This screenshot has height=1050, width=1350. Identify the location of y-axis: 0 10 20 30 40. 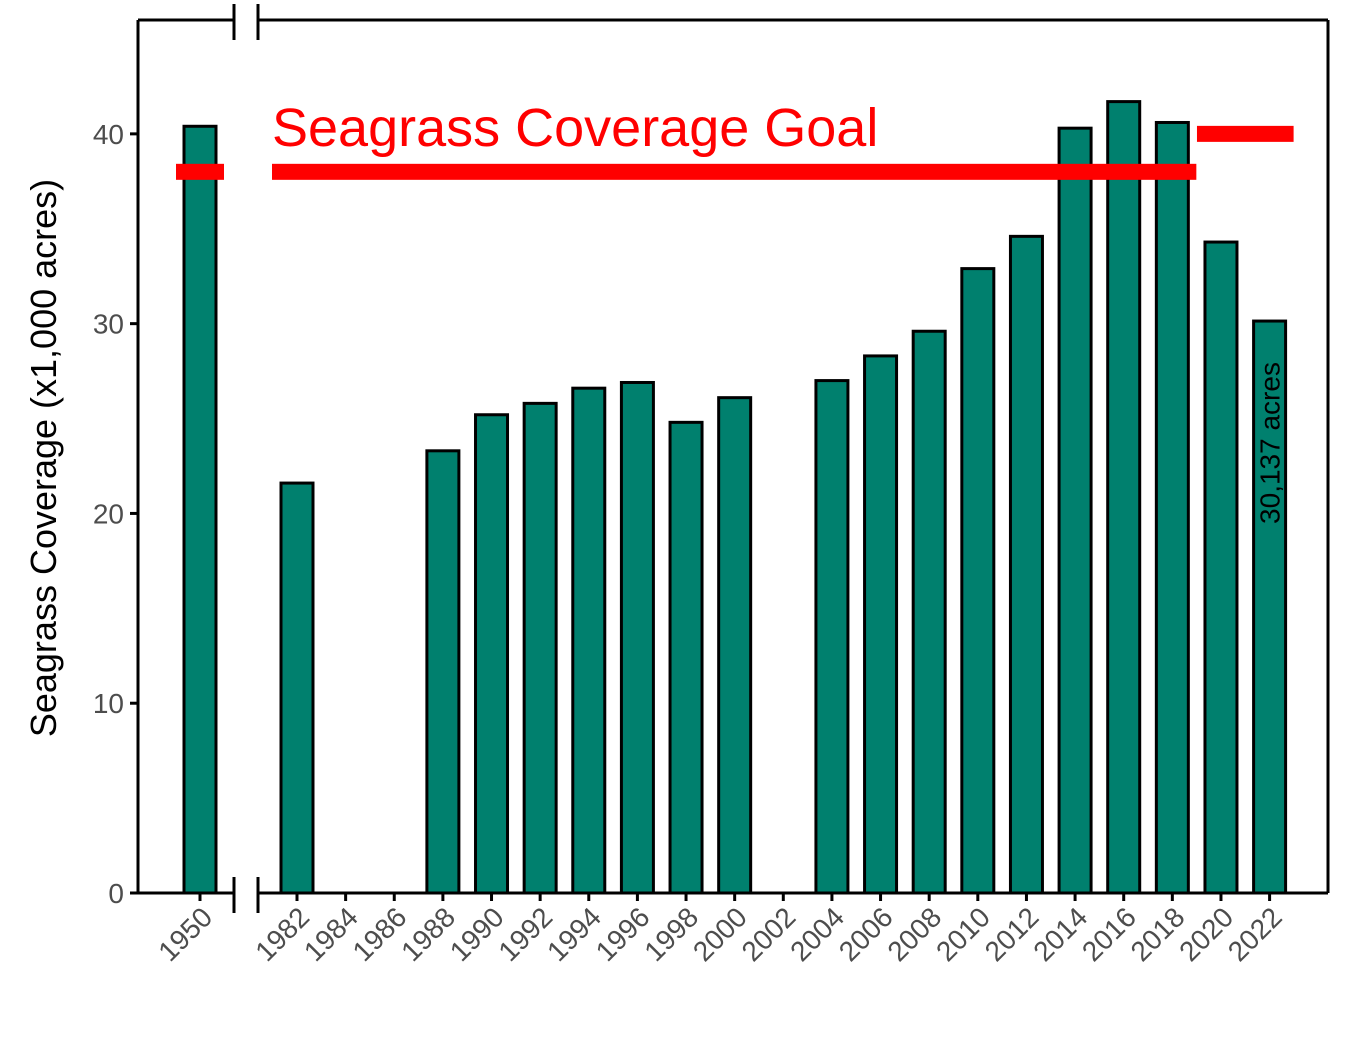
(115, 514).